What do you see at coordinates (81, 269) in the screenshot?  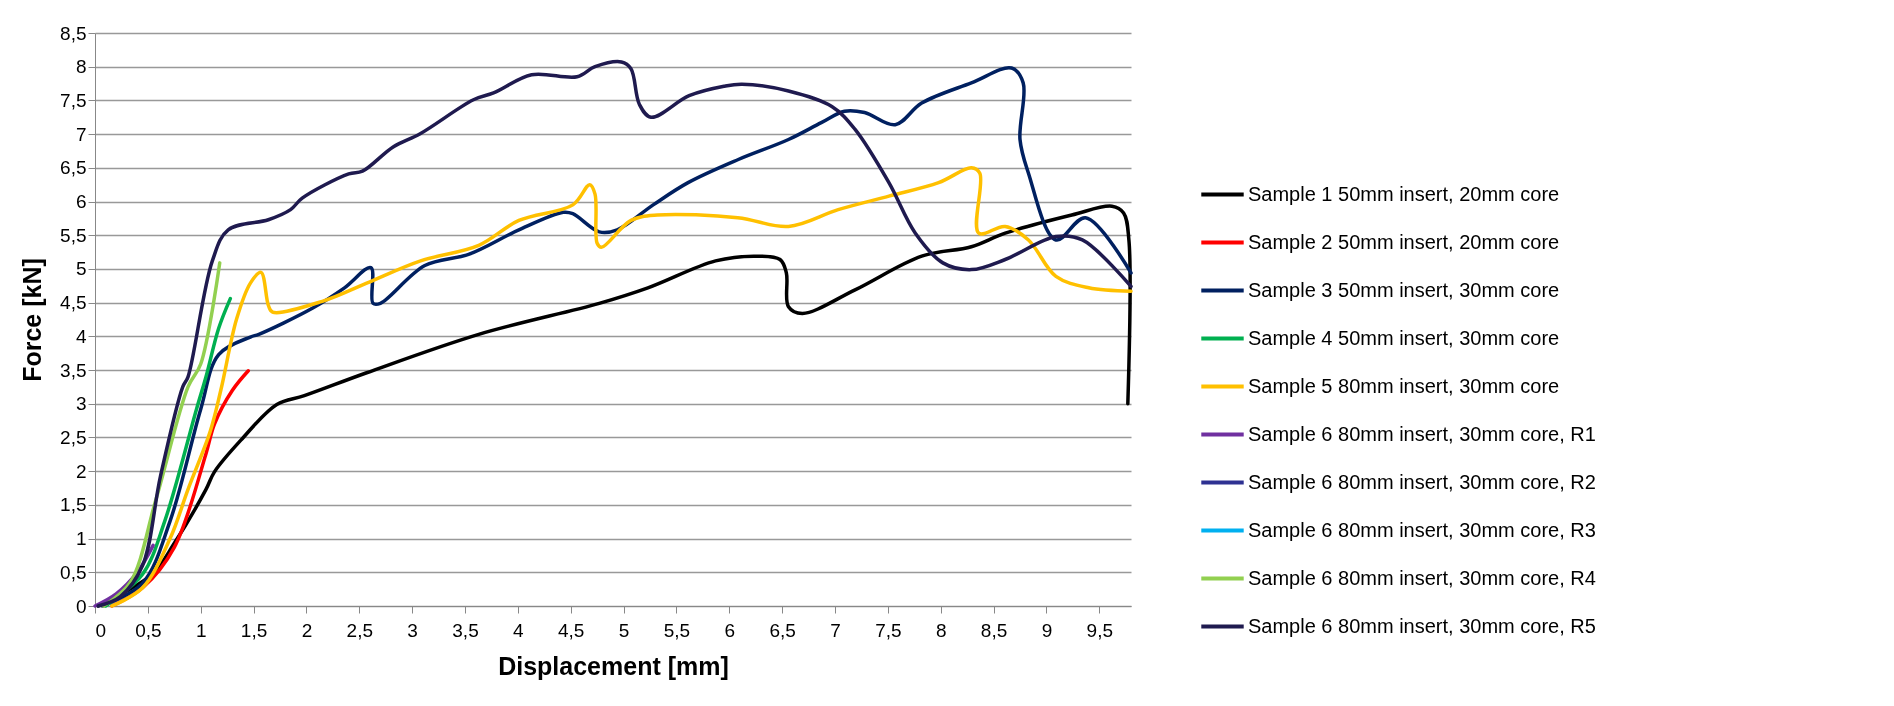 I see `y-tick-label: 5` at bounding box center [81, 269].